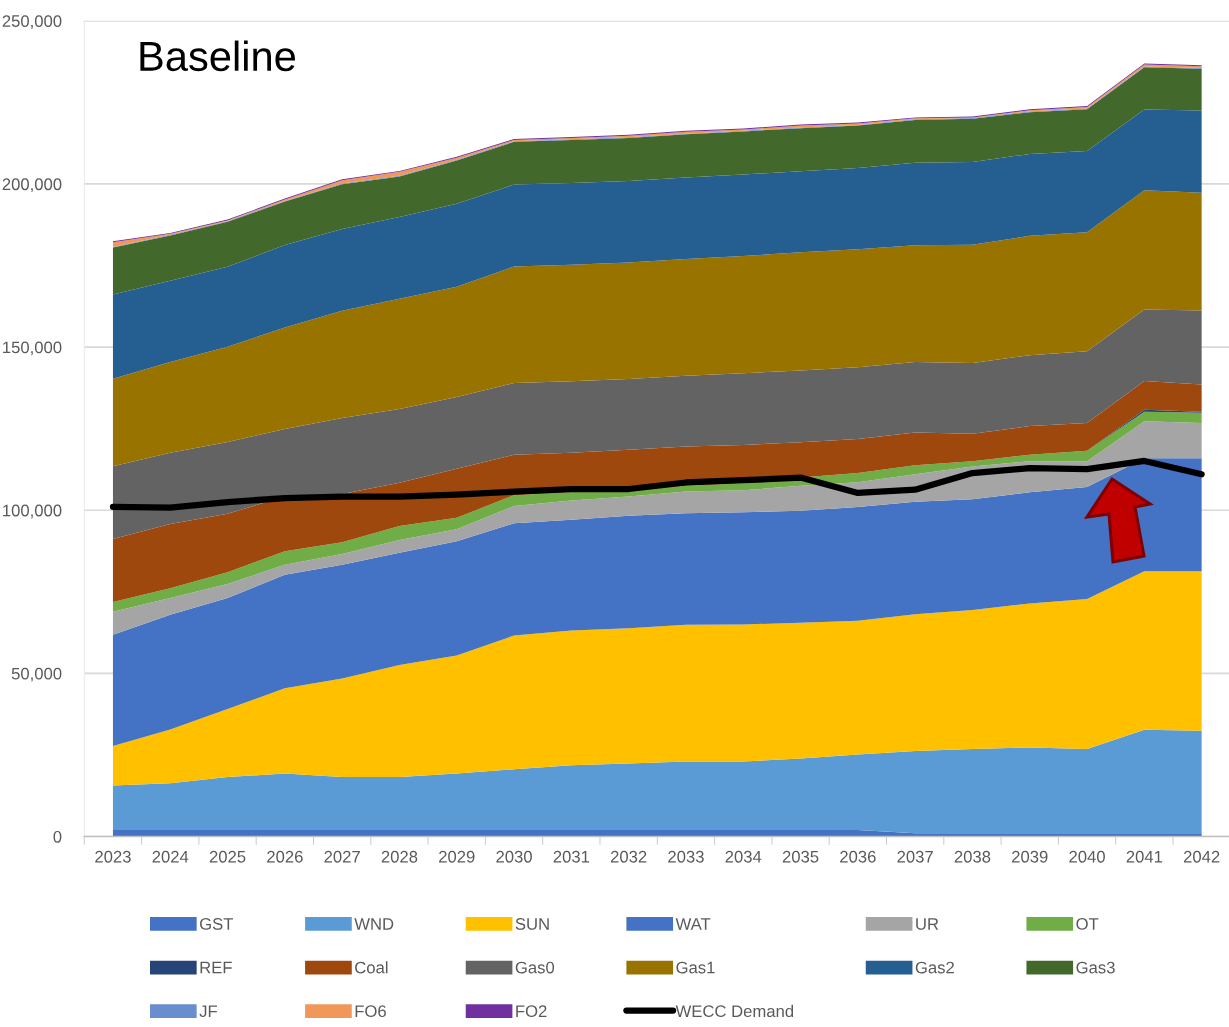  Describe the element at coordinates (32, 22) in the screenshot. I see `y-tick-label: 250,000` at that location.